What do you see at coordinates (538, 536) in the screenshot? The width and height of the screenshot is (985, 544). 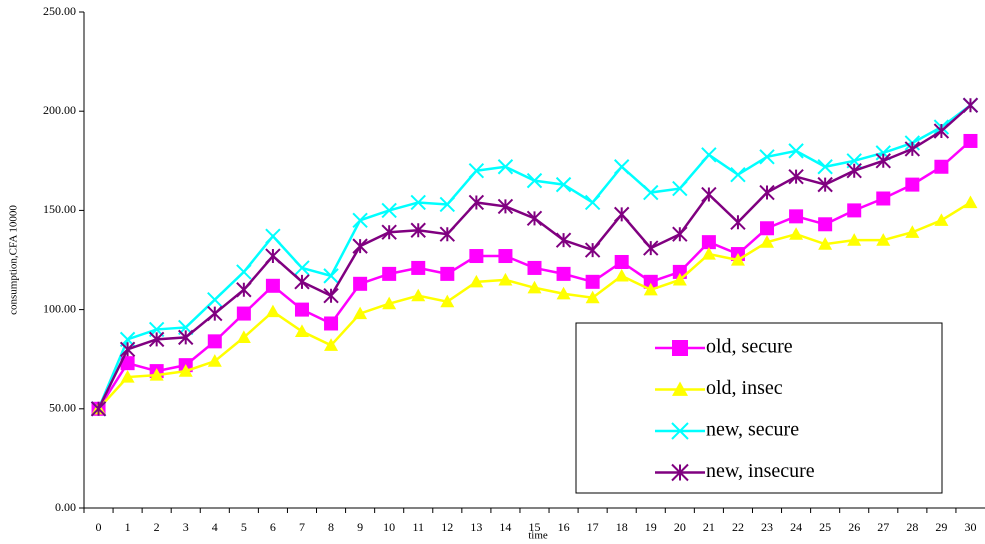 I see `x-axis-title: time` at bounding box center [538, 536].